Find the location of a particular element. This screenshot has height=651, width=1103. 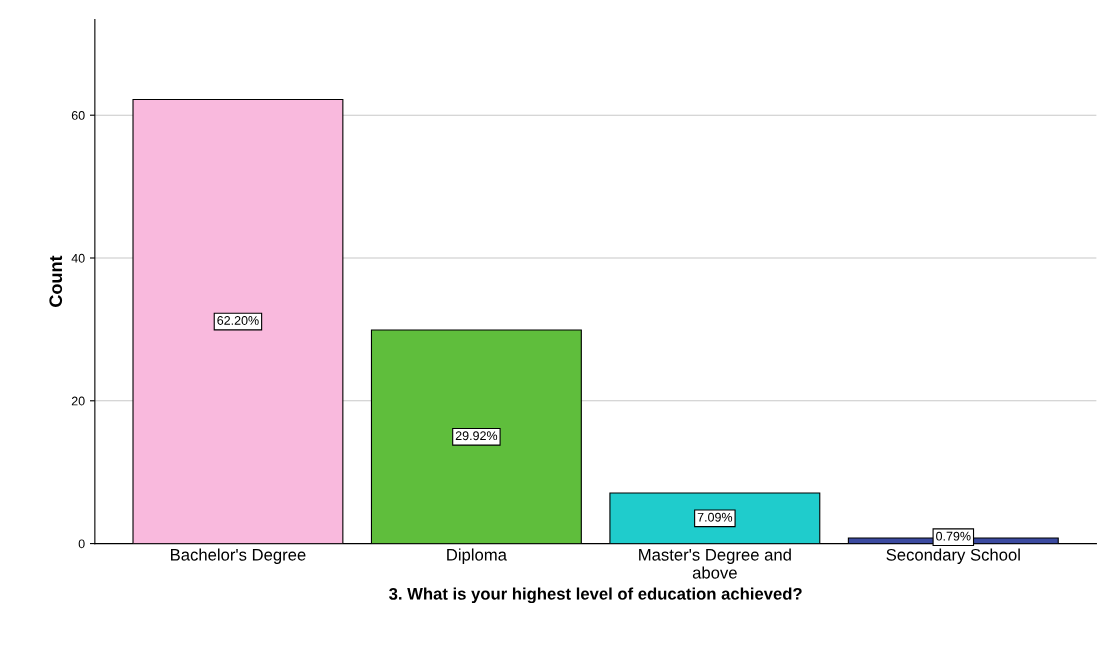

x-axis-title: 3. What is your highest level of education achieved? is located at coordinates (595, 595).